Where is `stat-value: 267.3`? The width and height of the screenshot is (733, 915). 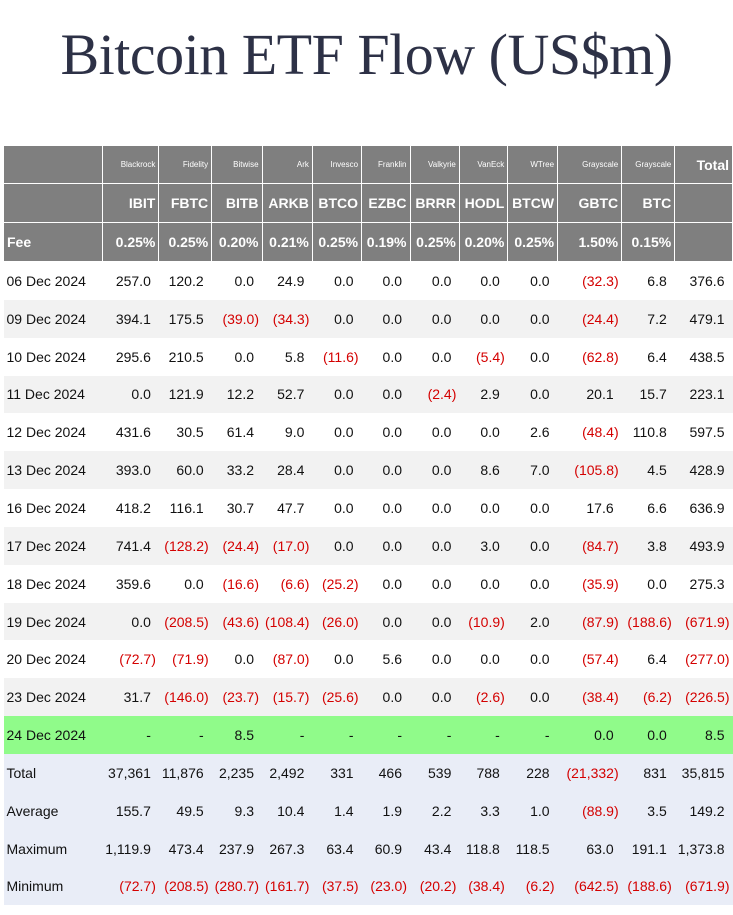 stat-value: 267.3 is located at coordinates (287, 848).